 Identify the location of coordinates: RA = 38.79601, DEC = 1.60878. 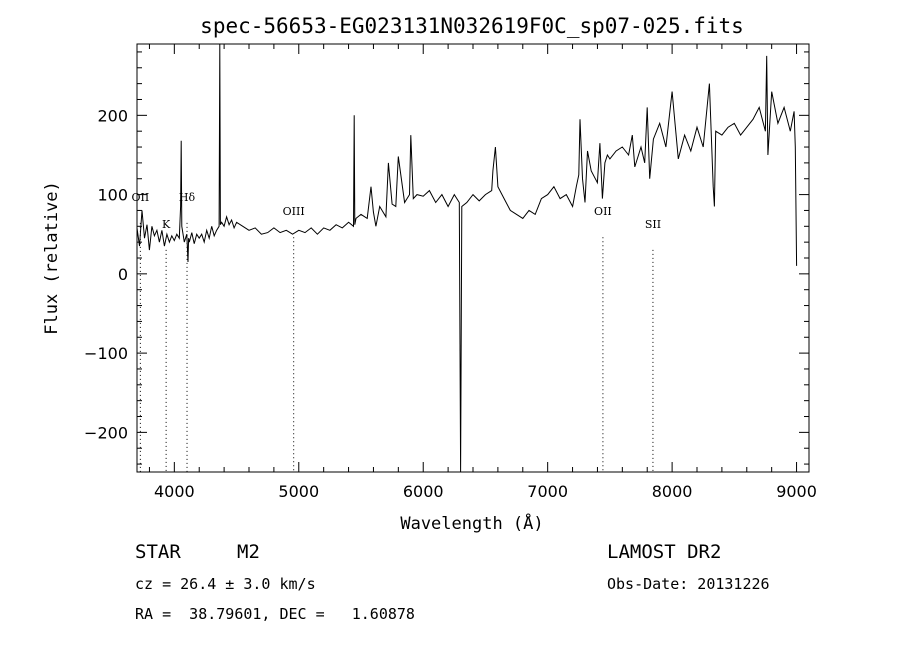
(275, 614).